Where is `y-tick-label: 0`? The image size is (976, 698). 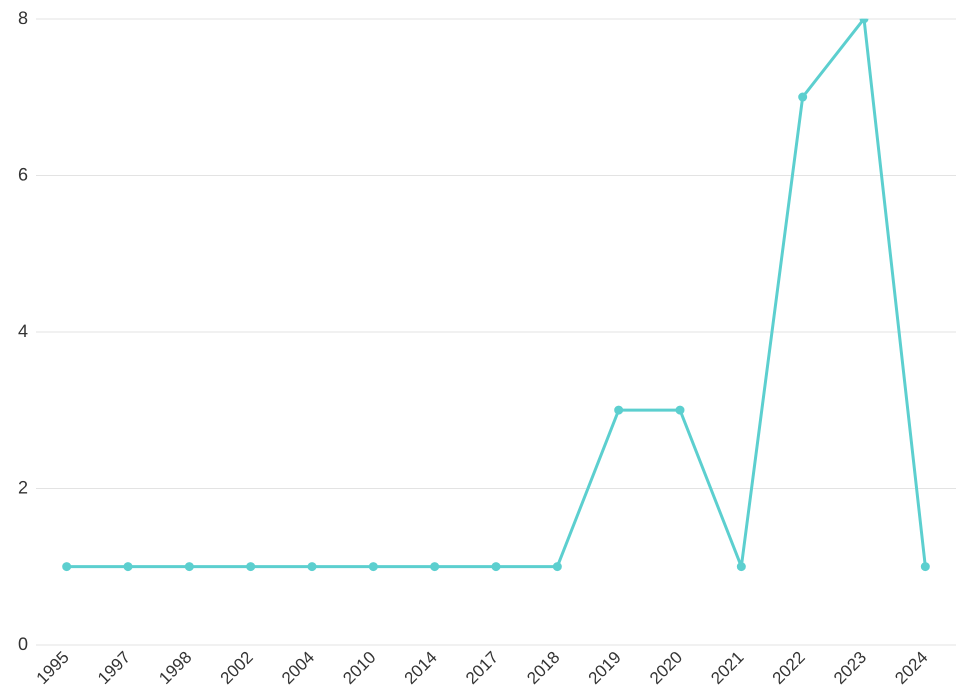
y-tick-label: 0 is located at coordinates (23, 644).